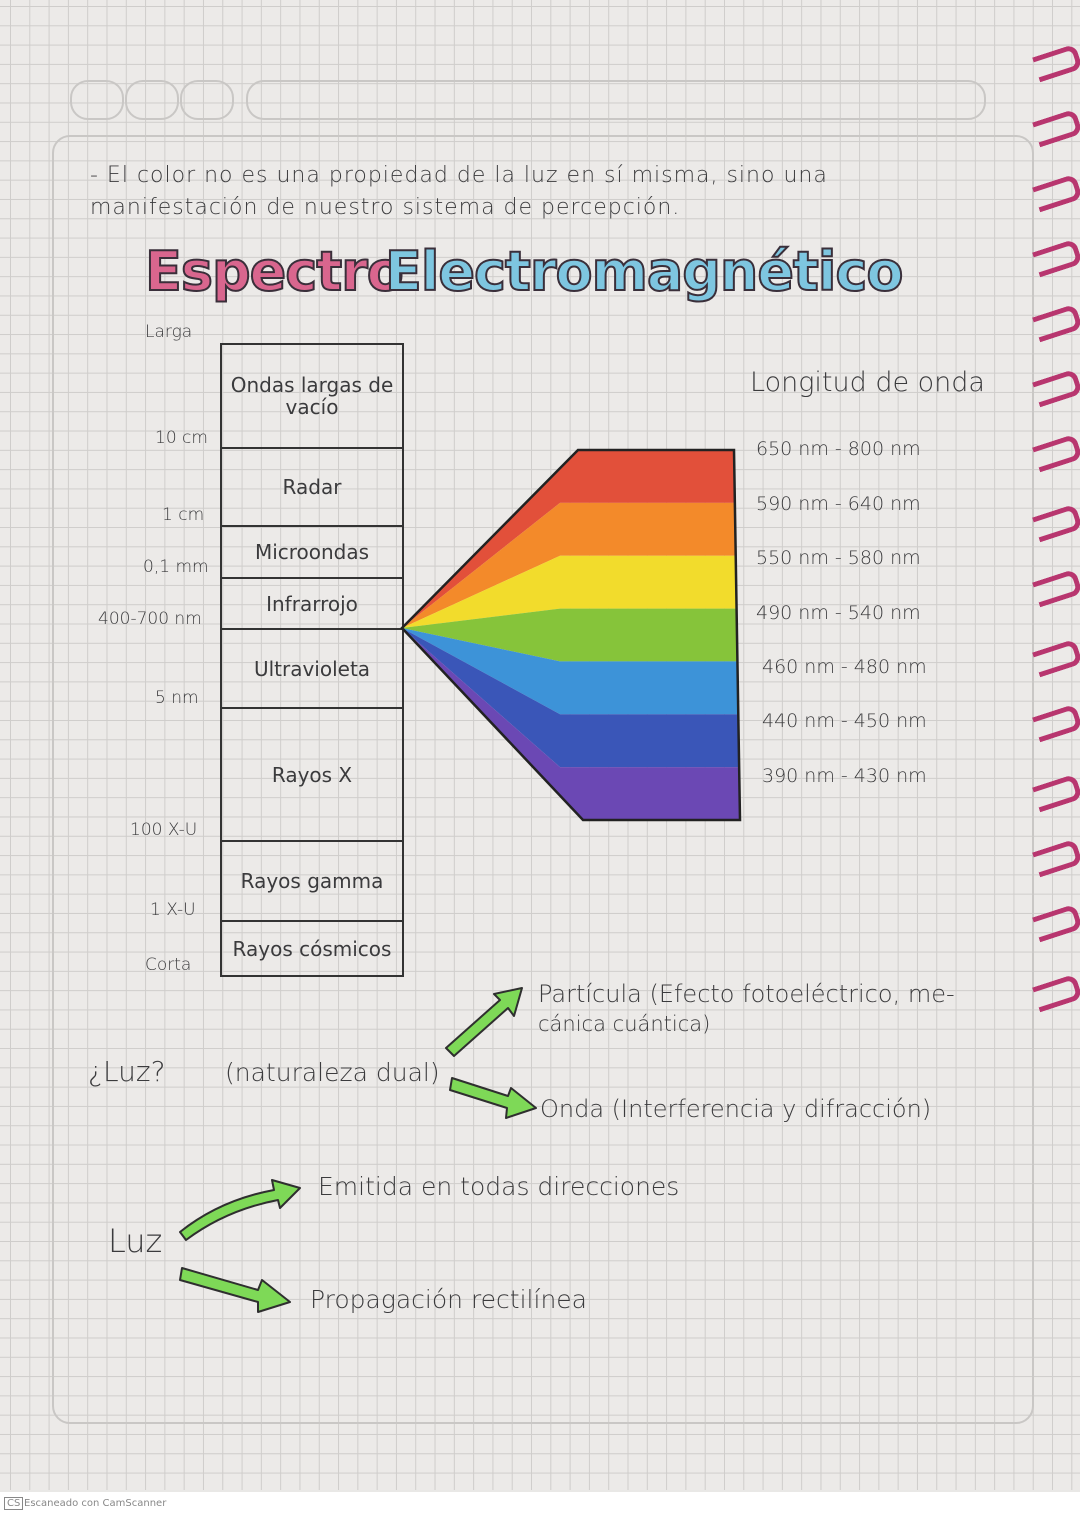 The height and width of the screenshot is (1516, 1080). I want to click on scale-label: Larga, so click(169, 332).